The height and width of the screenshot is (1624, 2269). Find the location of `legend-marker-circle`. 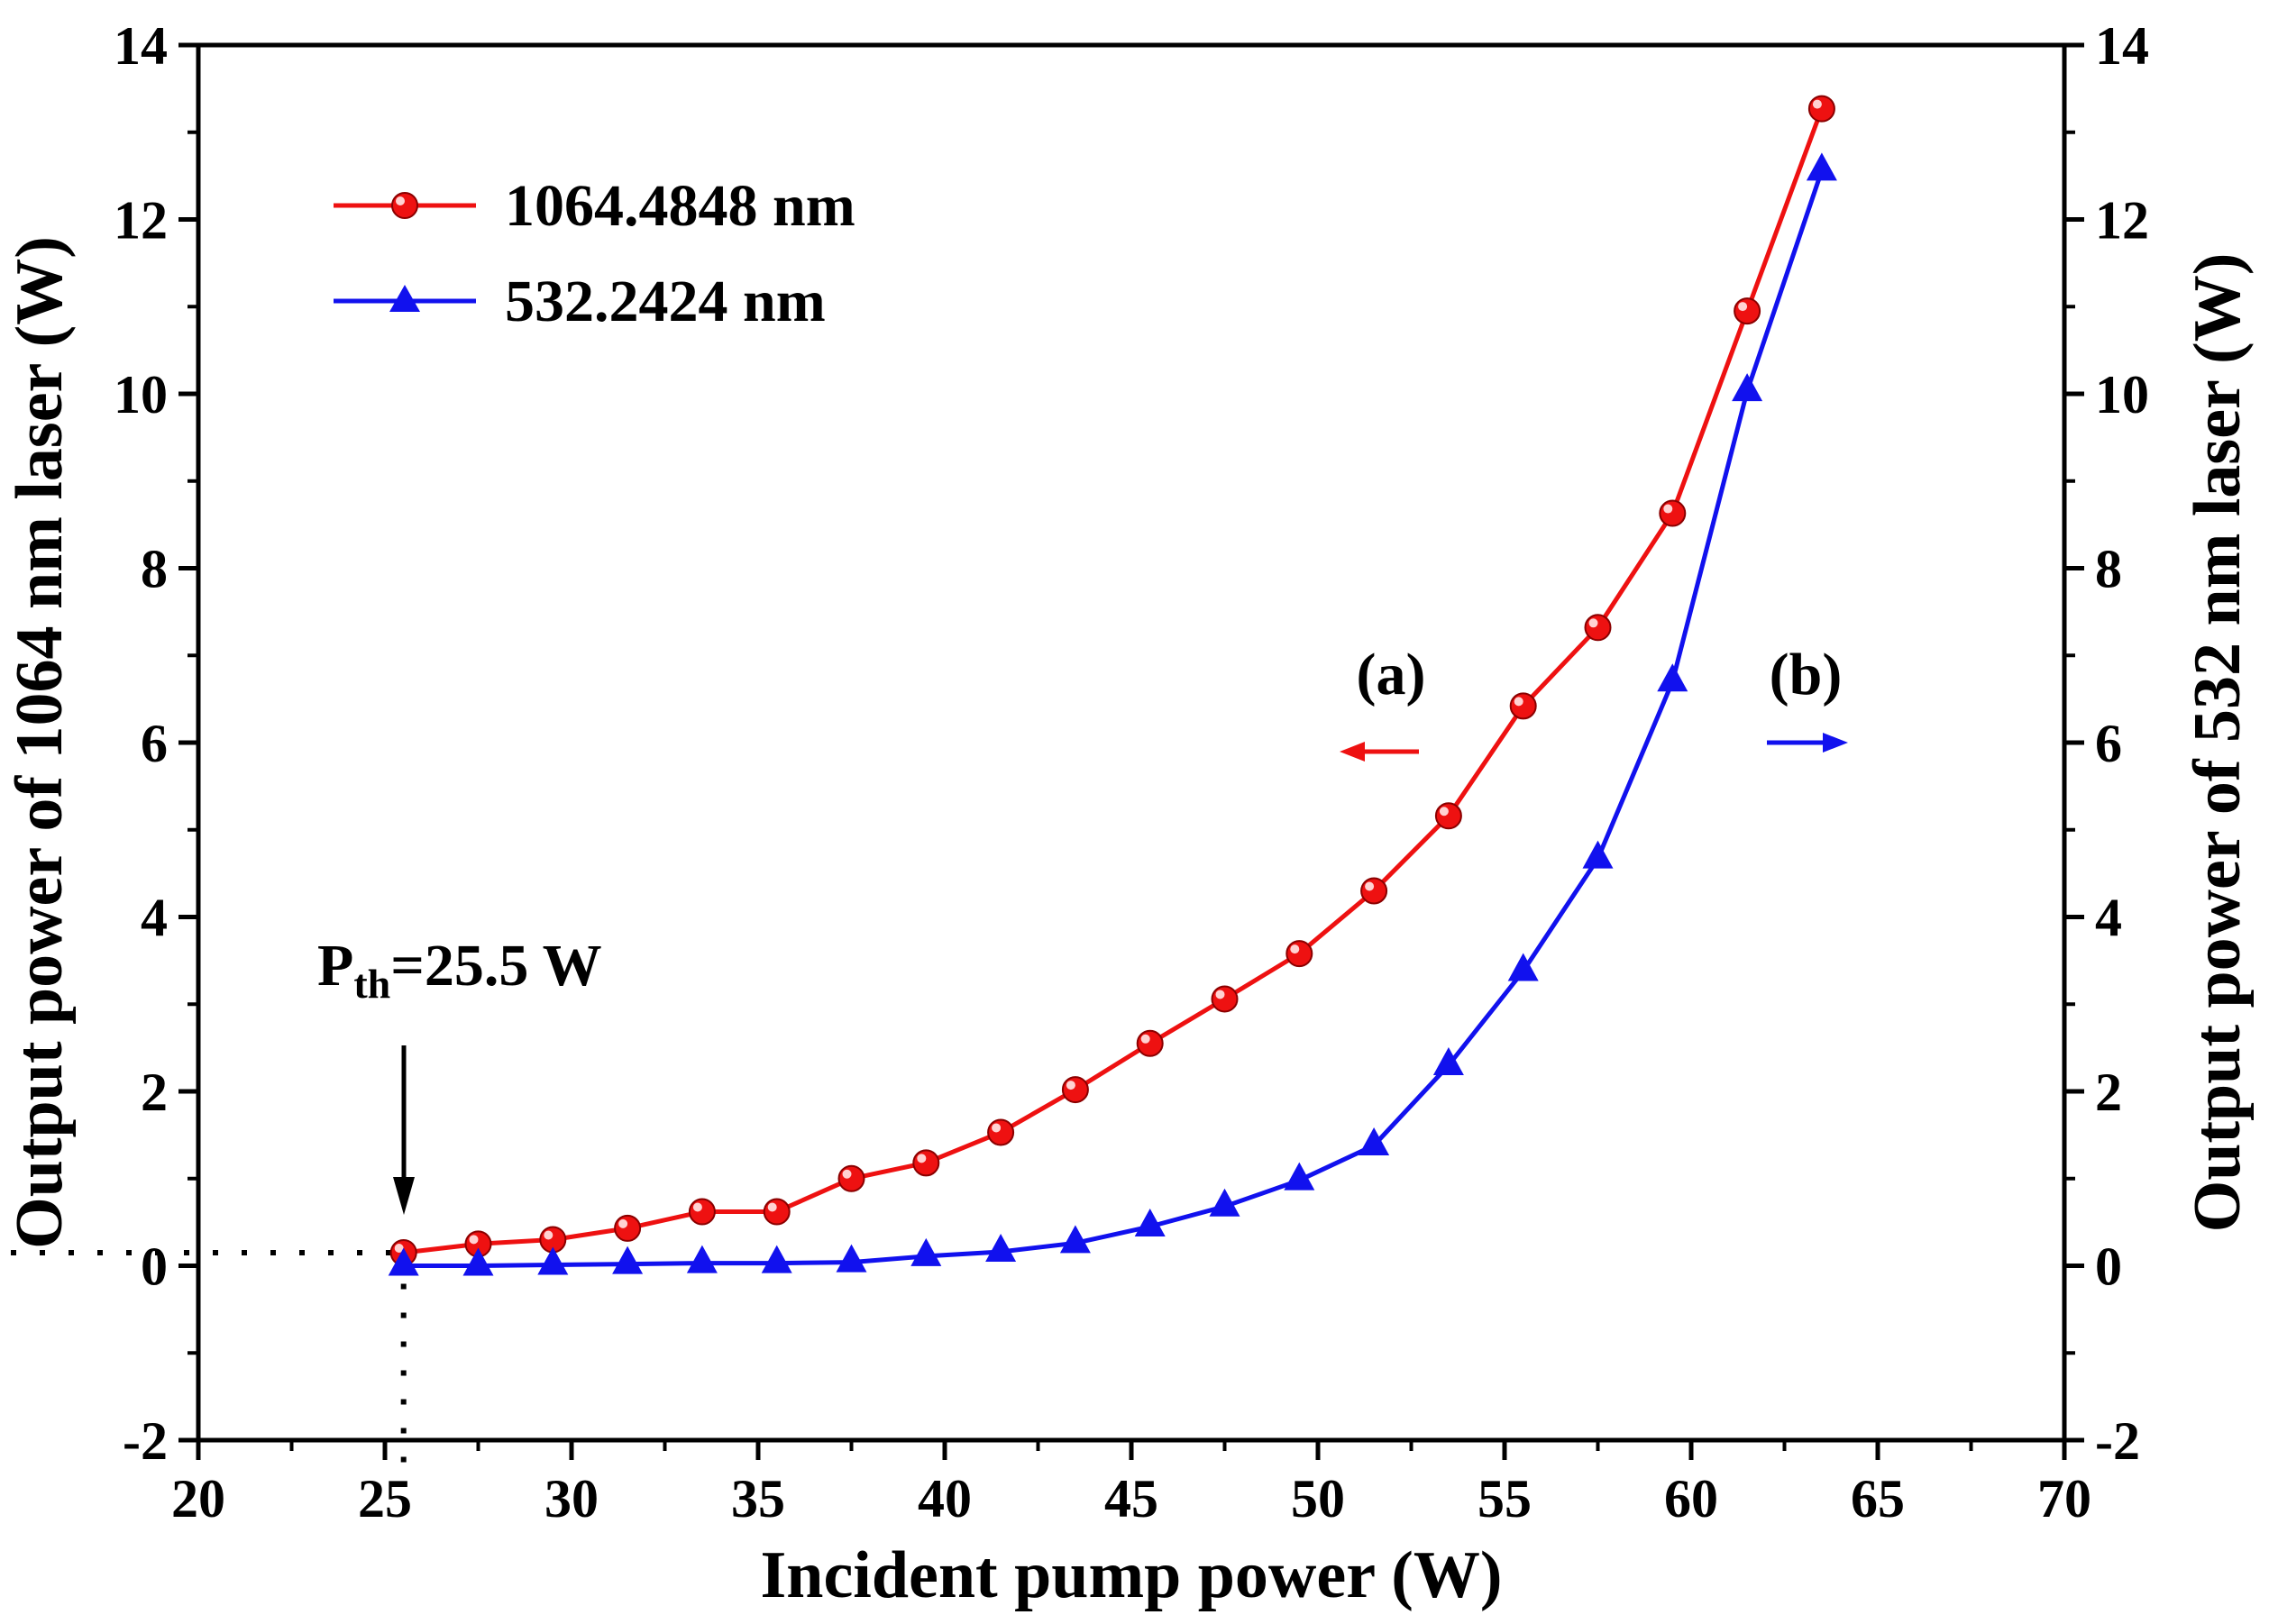

legend-marker-circle is located at coordinates (405, 205).